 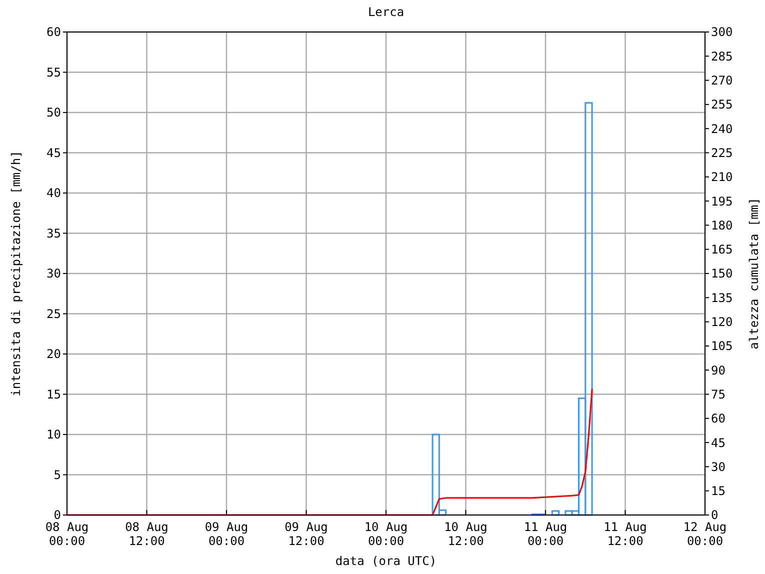 What do you see at coordinates (722, 177) in the screenshot?
I see `y2-tick-label: 210` at bounding box center [722, 177].